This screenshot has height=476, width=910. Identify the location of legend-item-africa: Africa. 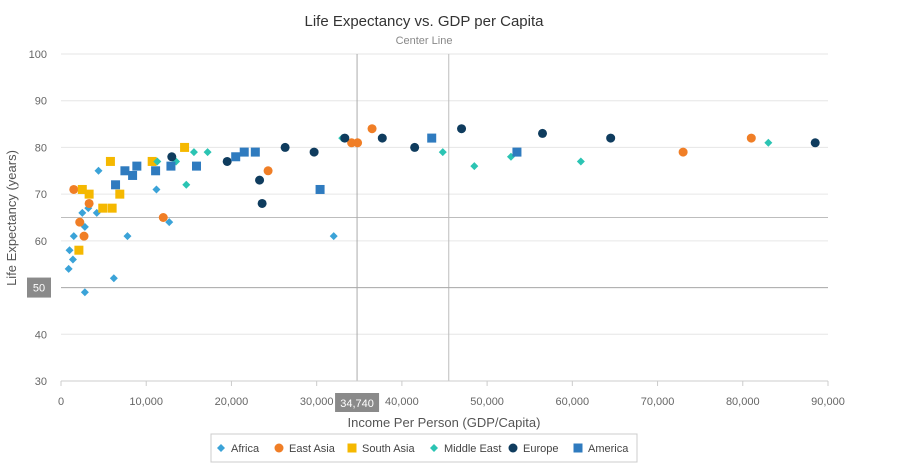
(238, 449).